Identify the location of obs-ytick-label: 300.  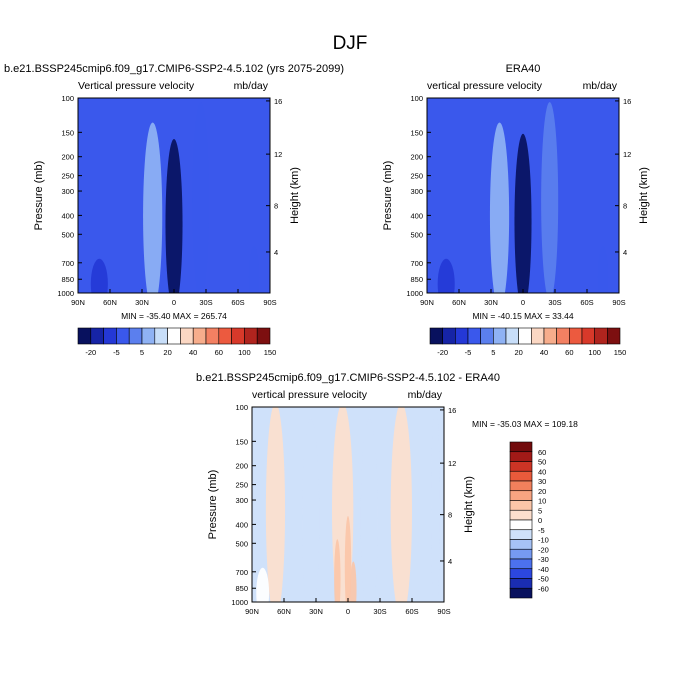
(416, 191).